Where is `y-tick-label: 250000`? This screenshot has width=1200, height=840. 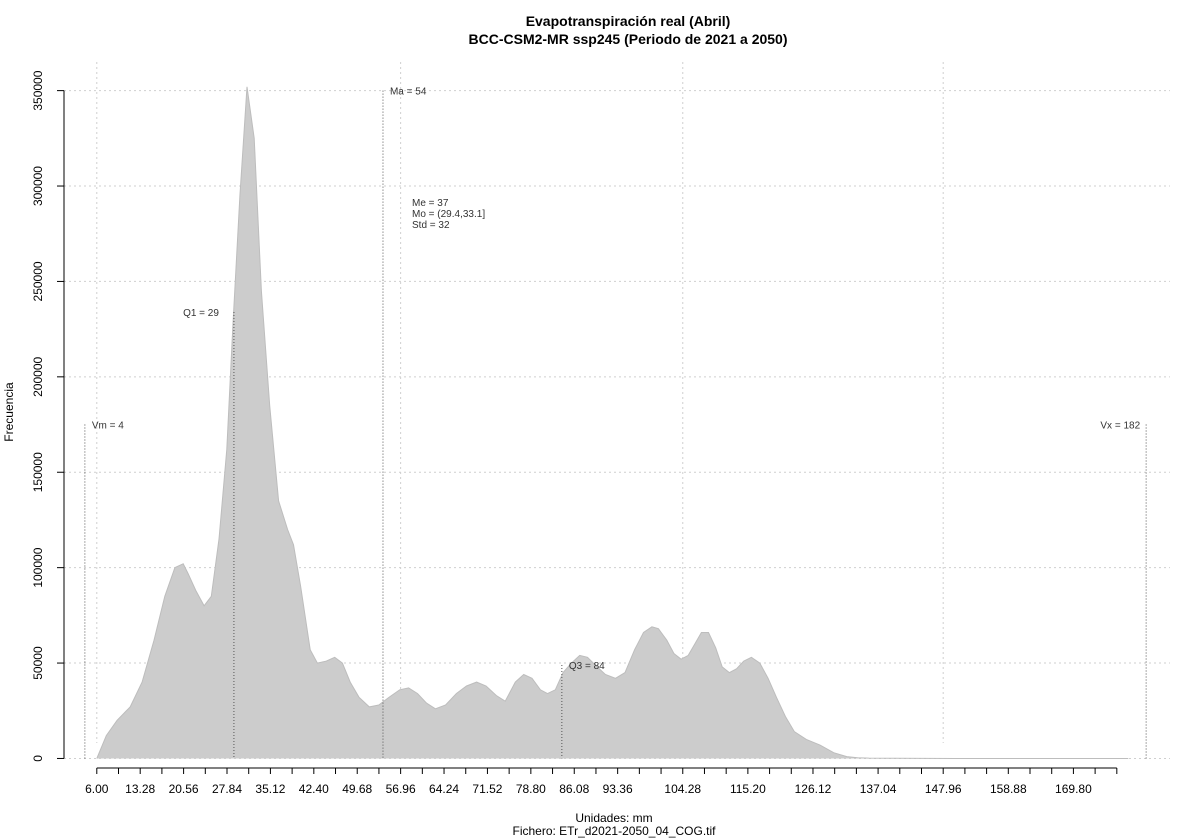
y-tick-label: 250000 is located at coordinates (38, 281).